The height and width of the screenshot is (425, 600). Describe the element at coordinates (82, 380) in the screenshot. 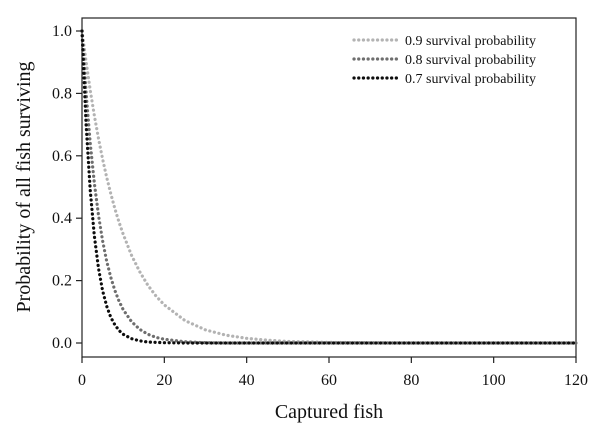

I see `x-tick-label: 0` at that location.